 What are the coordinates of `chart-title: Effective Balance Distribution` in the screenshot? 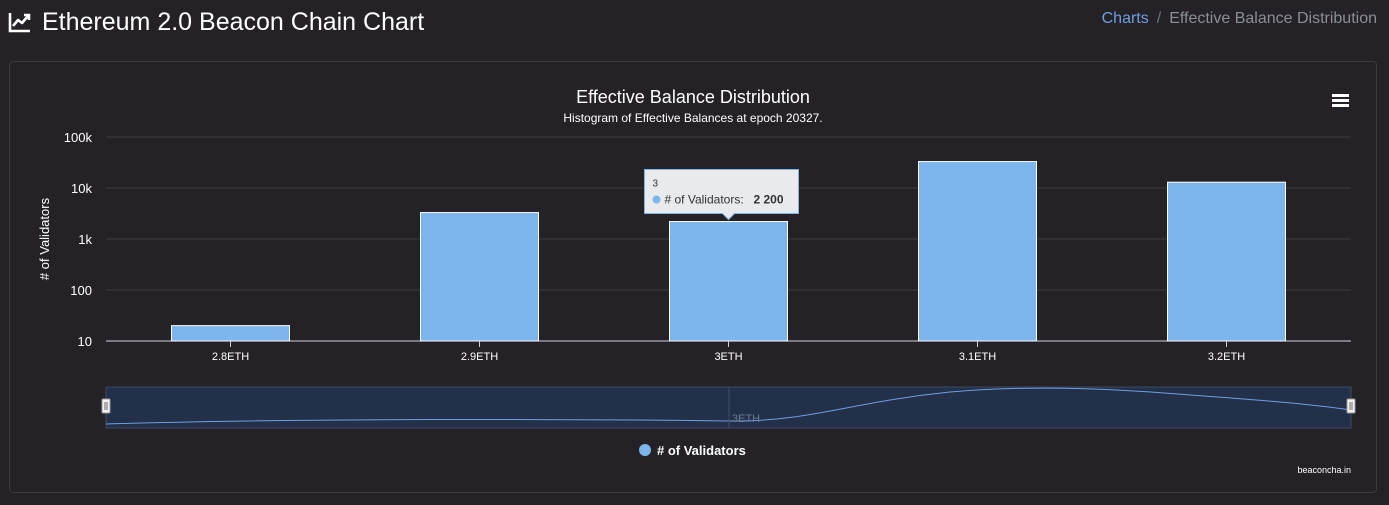 It's located at (693, 97).